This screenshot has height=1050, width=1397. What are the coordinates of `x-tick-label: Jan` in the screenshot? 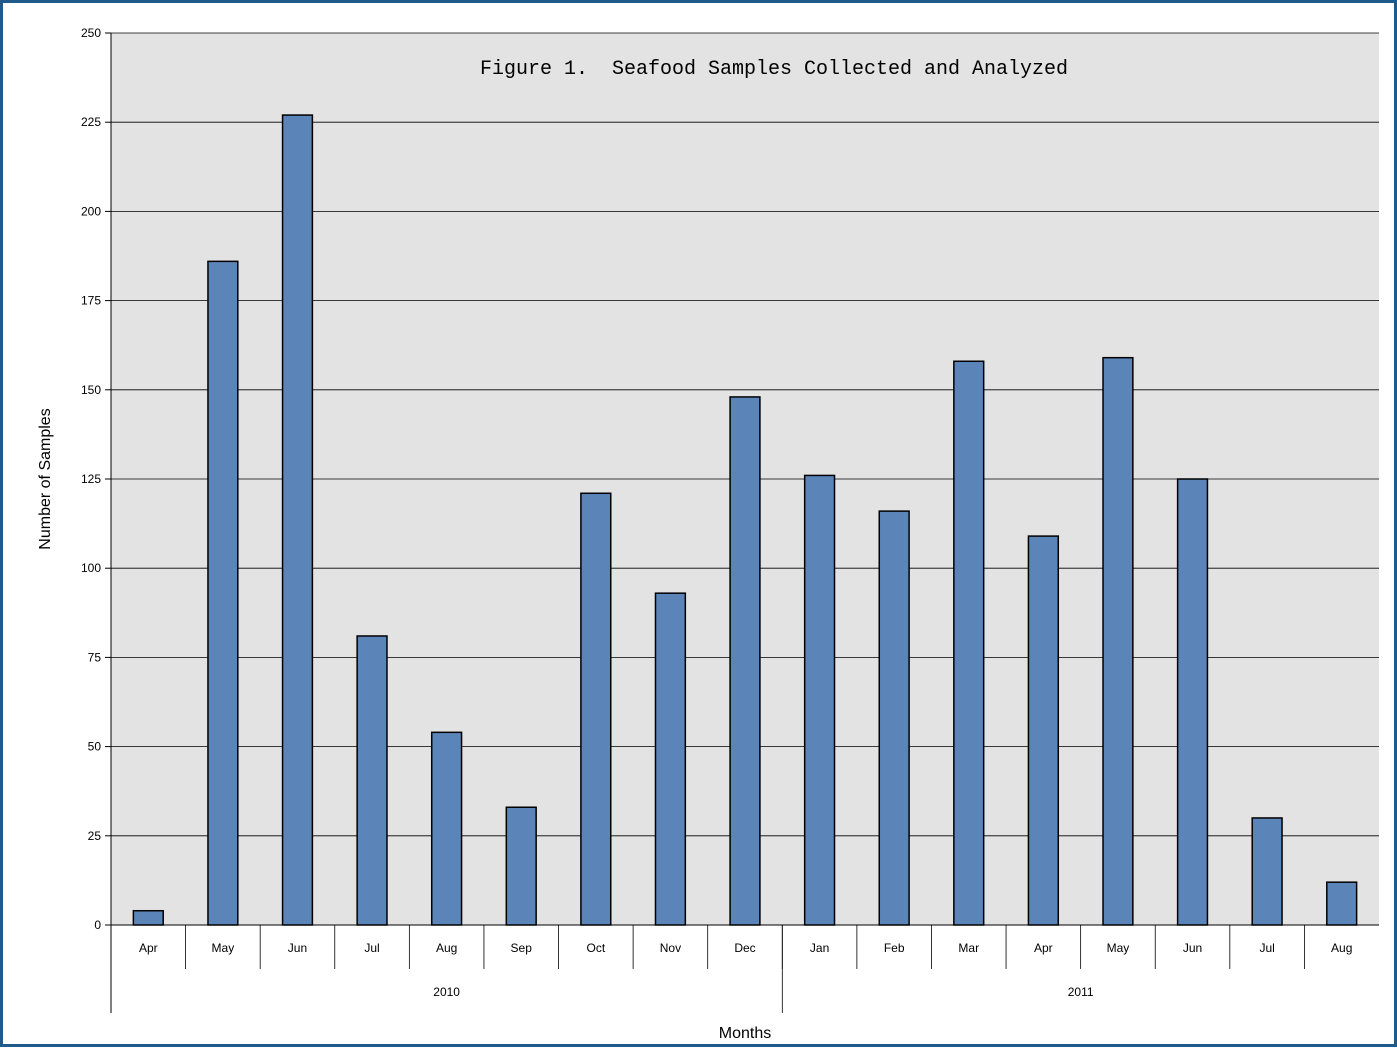 It's located at (819, 948).